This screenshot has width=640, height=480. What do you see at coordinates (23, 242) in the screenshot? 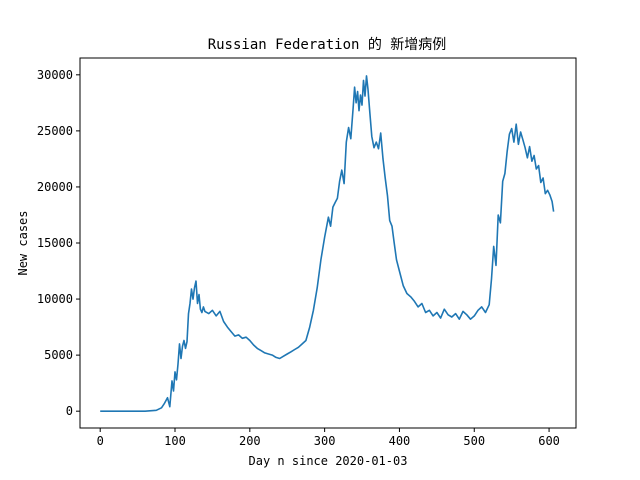
I see `y-axis-label: New cases` at bounding box center [23, 242].